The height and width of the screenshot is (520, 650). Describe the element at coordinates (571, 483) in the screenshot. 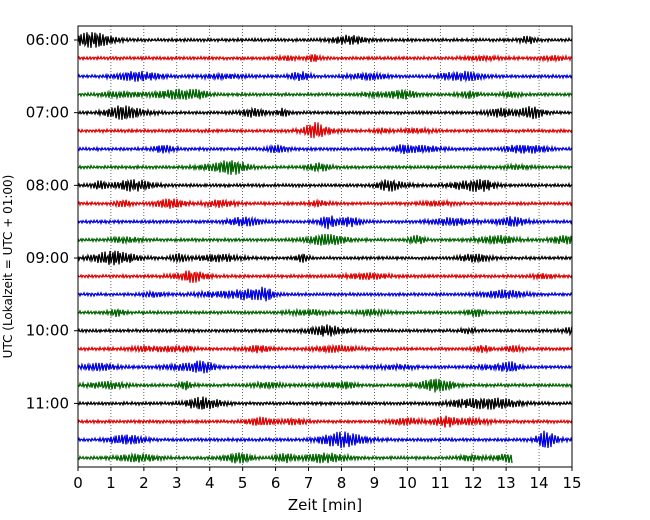

I see `x-tick-label: 15` at that location.